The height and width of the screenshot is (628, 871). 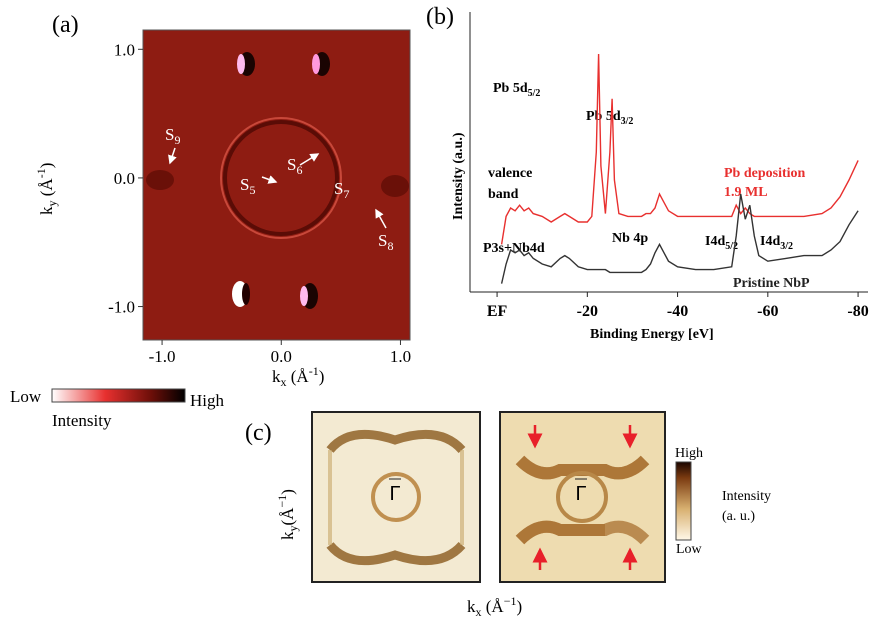 I want to click on x-tick-label: -20, so click(x=587, y=311).